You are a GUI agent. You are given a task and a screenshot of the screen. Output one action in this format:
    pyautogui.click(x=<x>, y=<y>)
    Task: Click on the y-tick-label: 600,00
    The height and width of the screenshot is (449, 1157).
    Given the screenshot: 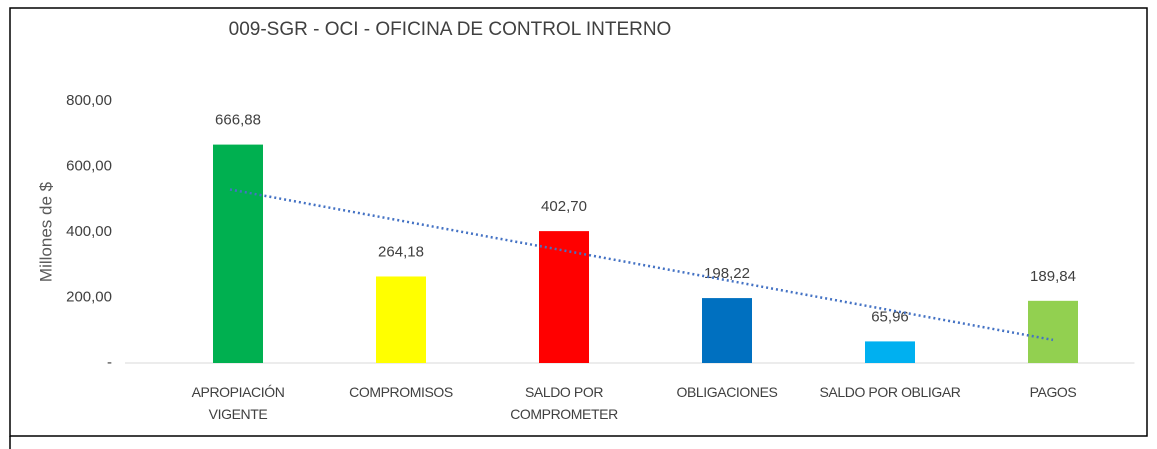 What is the action you would take?
    pyautogui.click(x=89, y=165)
    